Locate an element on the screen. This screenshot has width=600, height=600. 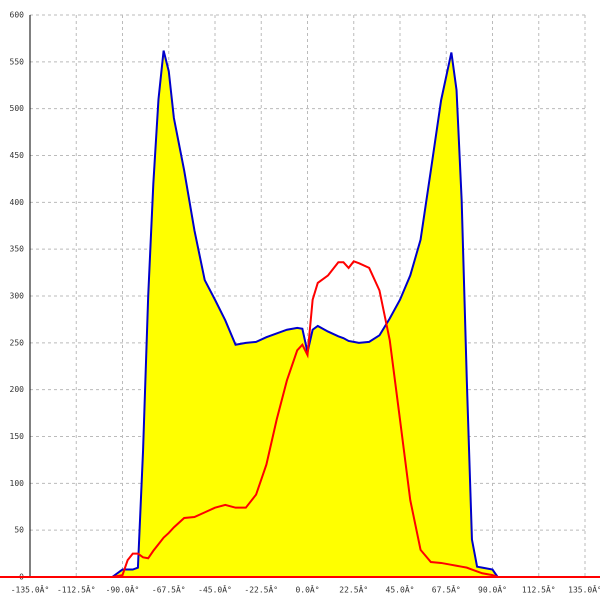
x-tick-label: 67.5Â° is located at coordinates (446, 589).